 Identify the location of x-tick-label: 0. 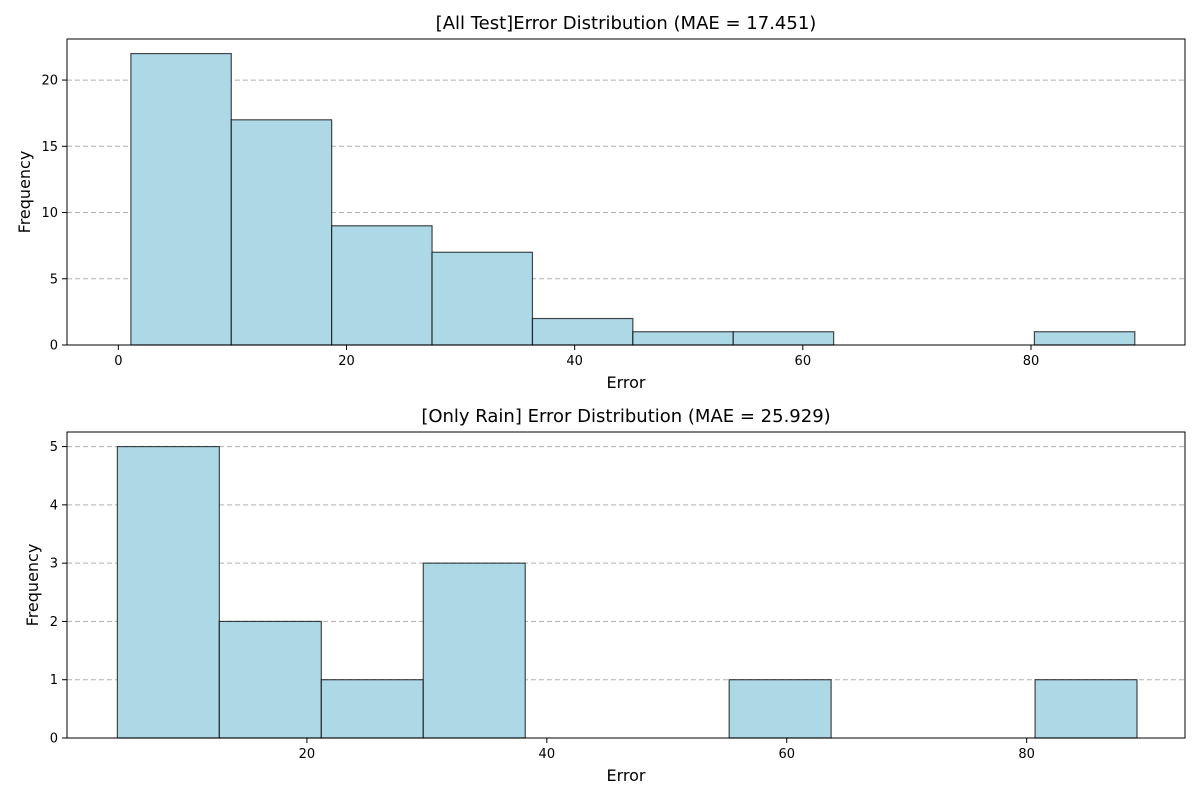
(118, 361).